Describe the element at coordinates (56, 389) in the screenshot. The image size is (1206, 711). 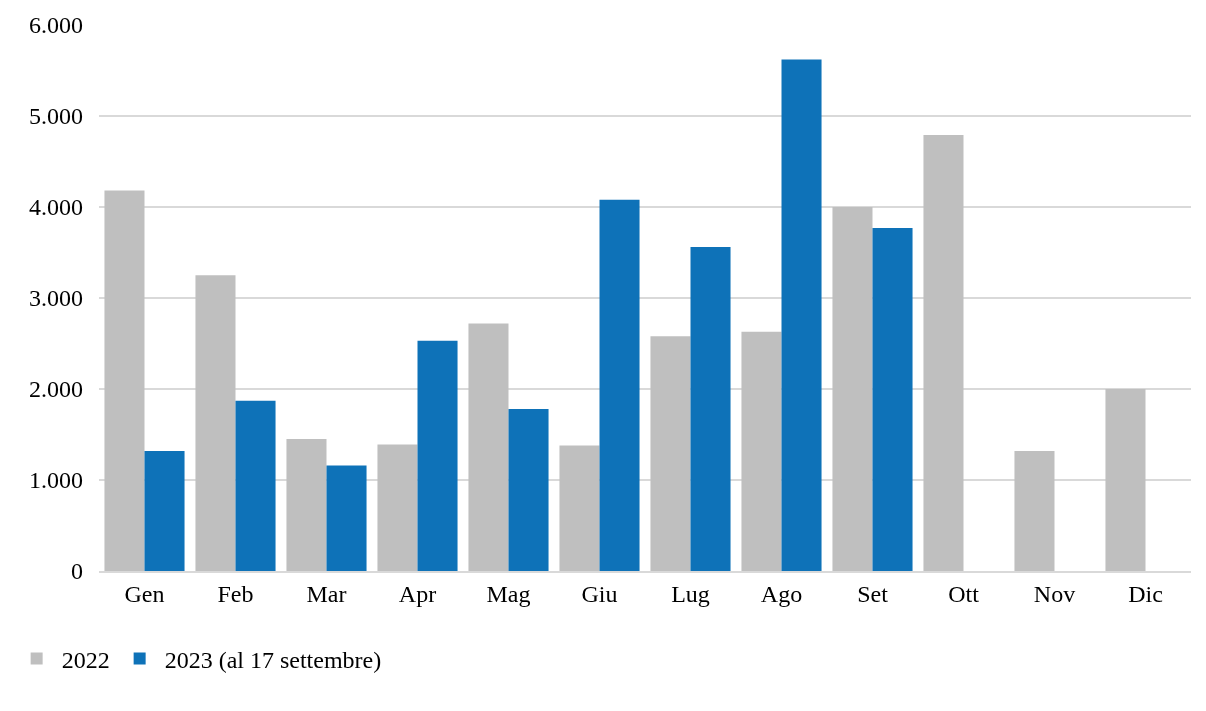
I see `y-tick-label: 2.000` at that location.